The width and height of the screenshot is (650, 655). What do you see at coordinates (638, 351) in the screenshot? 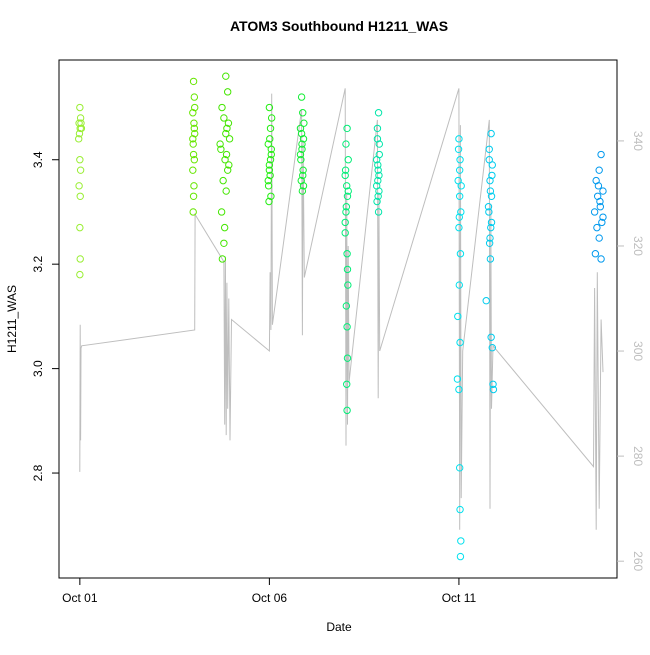
I see `y2-tick-label: 300` at bounding box center [638, 351].